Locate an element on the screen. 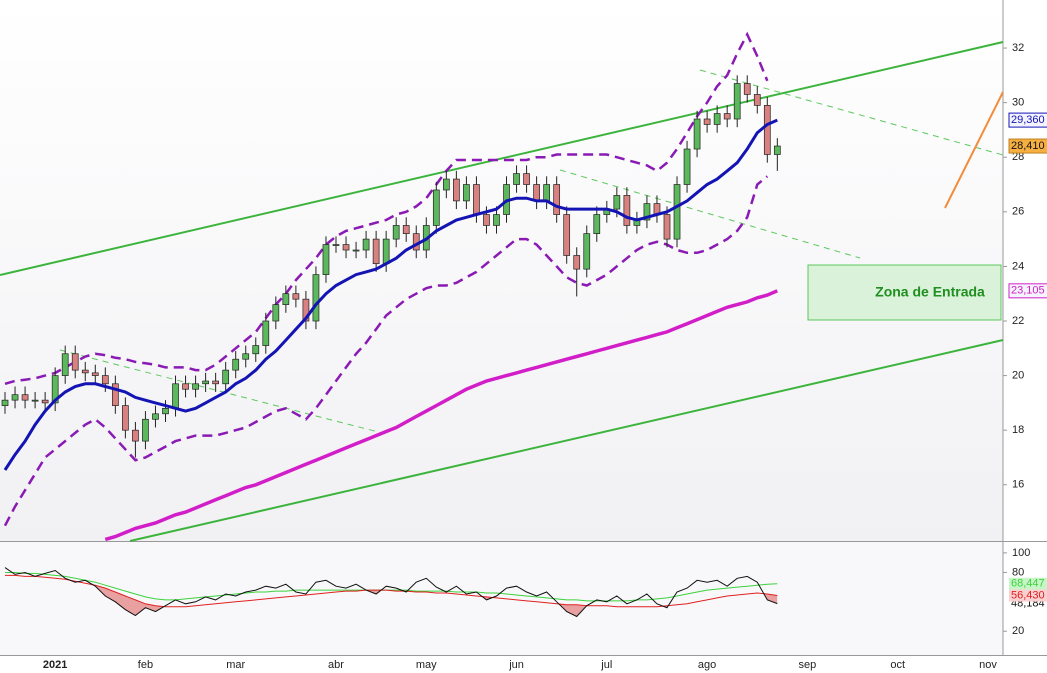 Image resolution: width=1047 pixels, height=673 pixels. y-tick-label: 20 is located at coordinates (1018, 375).